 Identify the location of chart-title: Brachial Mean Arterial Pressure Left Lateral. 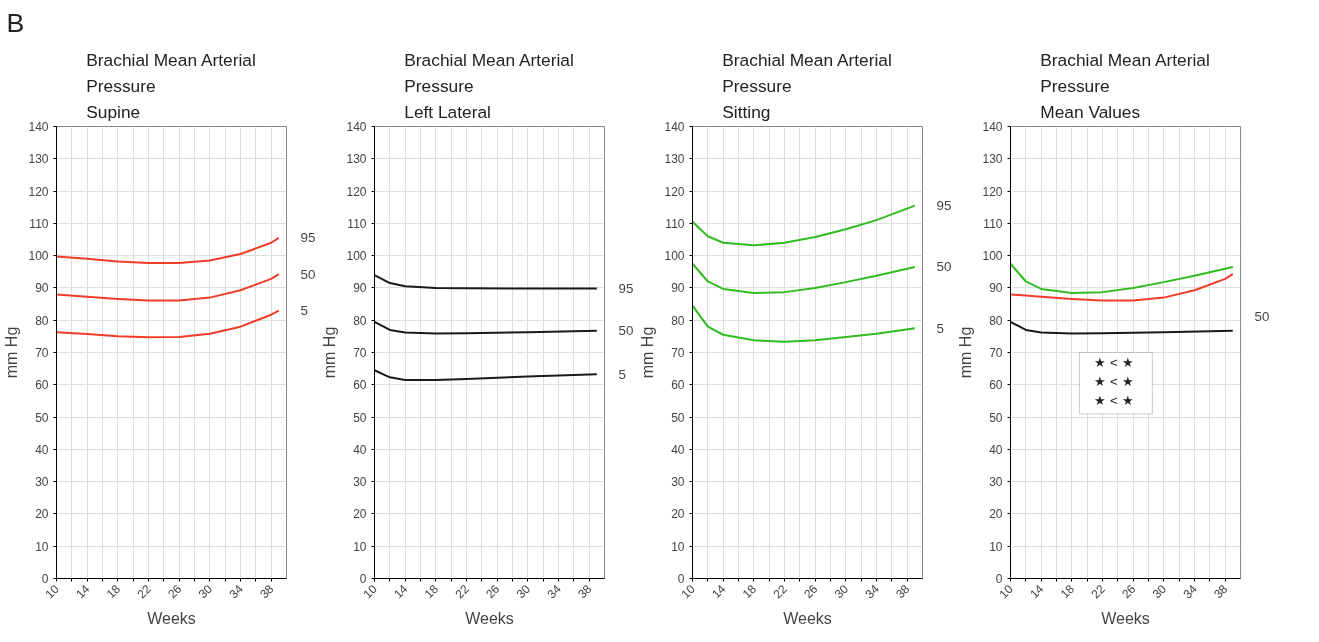
(489, 85).